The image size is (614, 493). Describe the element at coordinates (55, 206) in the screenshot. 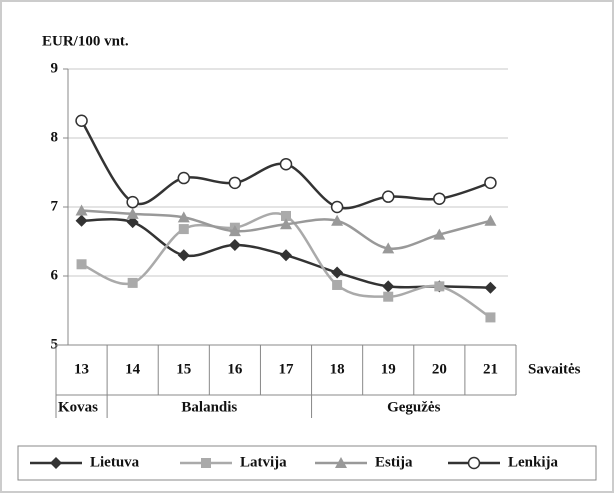

I see `y-tick-label: 7` at that location.